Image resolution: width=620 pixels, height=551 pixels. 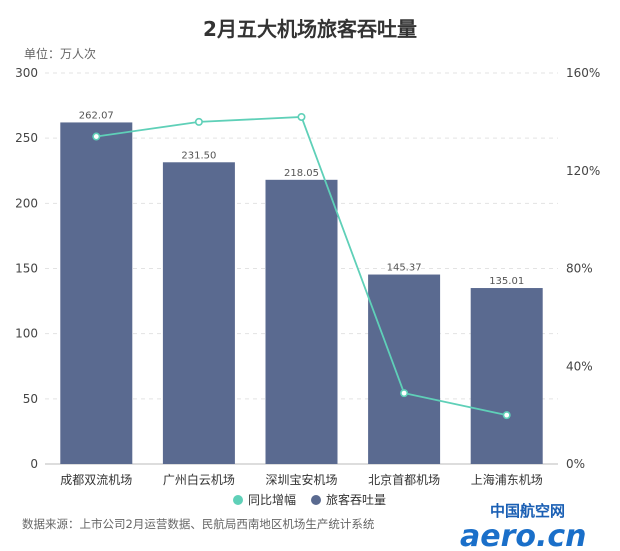 What do you see at coordinates (579, 366) in the screenshot?
I see `right-tick-label-1: 40%` at bounding box center [579, 366].